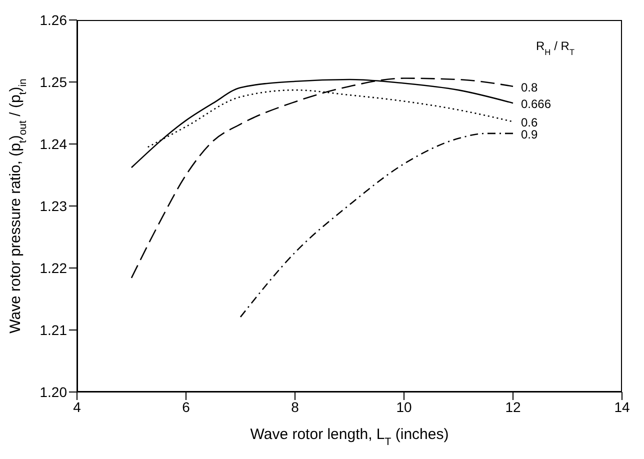 This screenshot has width=644, height=459. What do you see at coordinates (529, 123) in the screenshot?
I see `series-label: 0.6` at bounding box center [529, 123].